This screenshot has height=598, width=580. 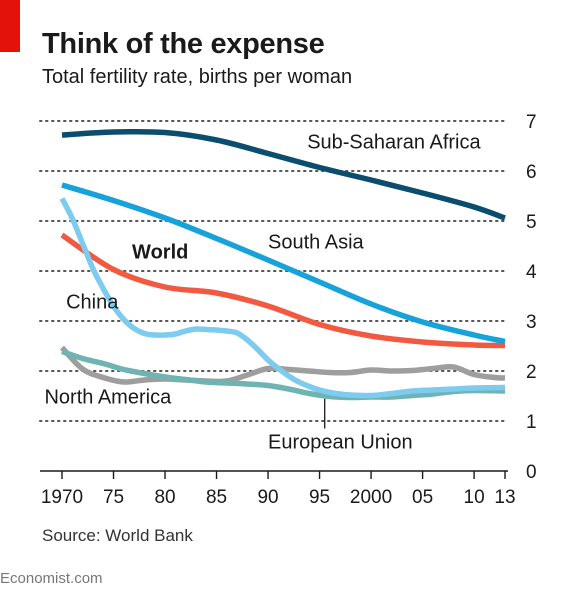 What do you see at coordinates (531, 472) in the screenshot?
I see `y-tick-label-0: 0` at bounding box center [531, 472].